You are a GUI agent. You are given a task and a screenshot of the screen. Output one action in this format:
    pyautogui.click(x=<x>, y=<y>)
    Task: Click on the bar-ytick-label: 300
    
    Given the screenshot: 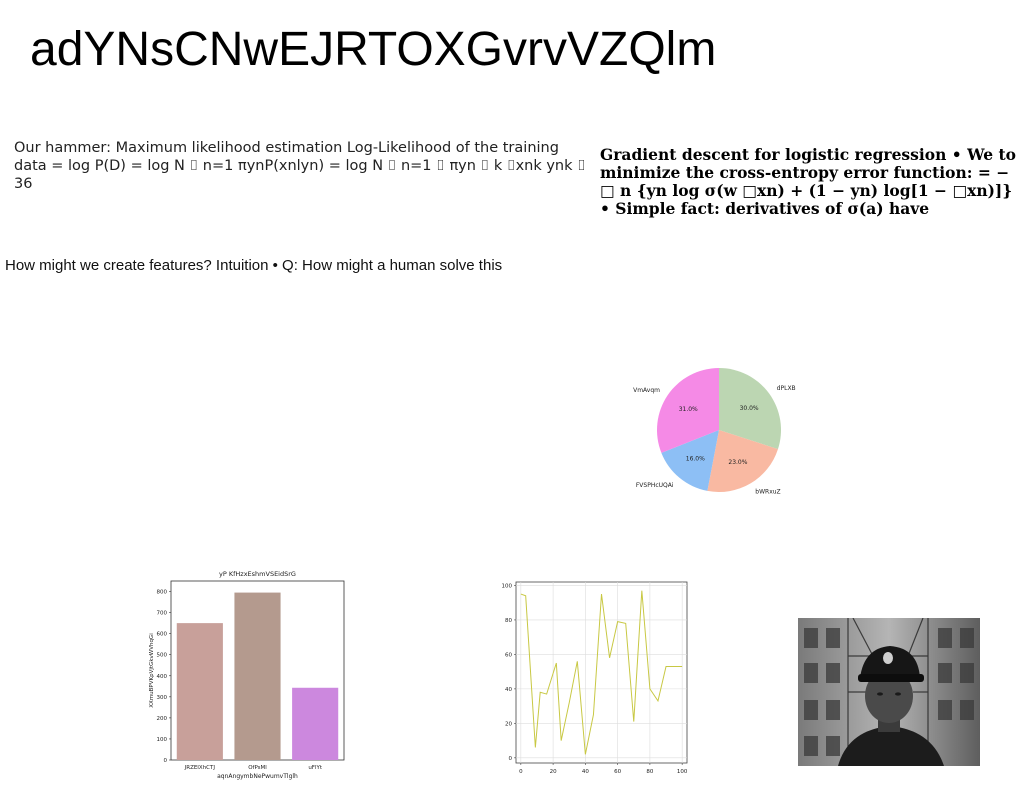 What is the action you would take?
    pyautogui.click(x=162, y=698)
    